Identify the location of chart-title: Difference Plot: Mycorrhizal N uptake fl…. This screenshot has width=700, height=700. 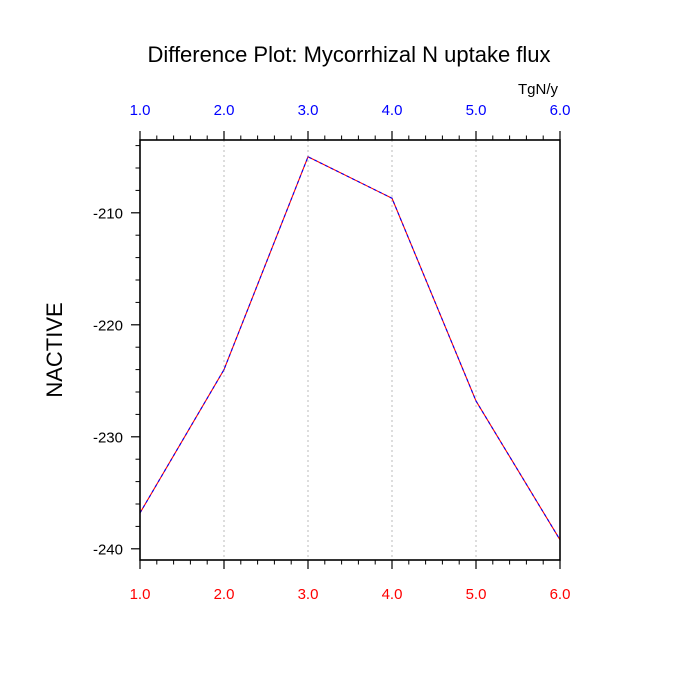
(348, 54).